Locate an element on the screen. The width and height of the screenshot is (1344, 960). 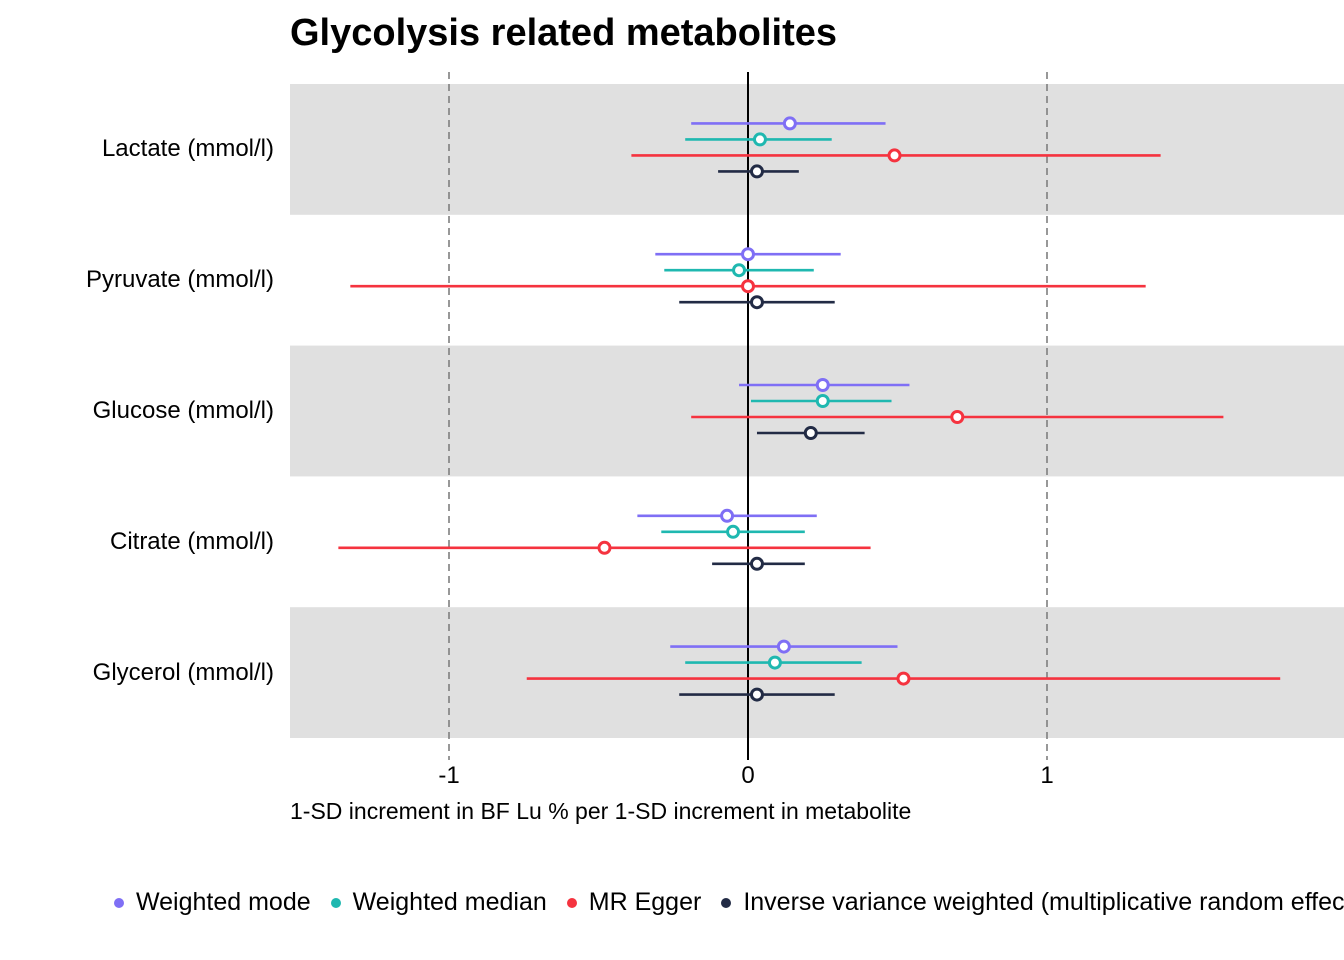
chart-title: Glycolysis related metabolites is located at coordinates (564, 33).